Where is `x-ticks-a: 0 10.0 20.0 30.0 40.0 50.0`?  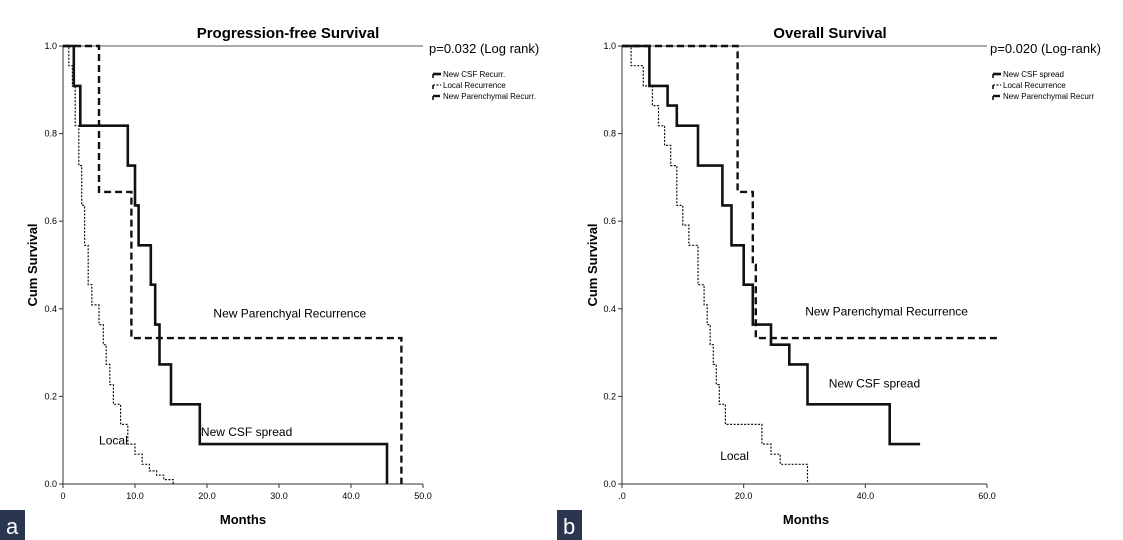
x-ticks-a: 0 10.0 20.0 30.0 40.0 50.0 is located at coordinates (246, 492).